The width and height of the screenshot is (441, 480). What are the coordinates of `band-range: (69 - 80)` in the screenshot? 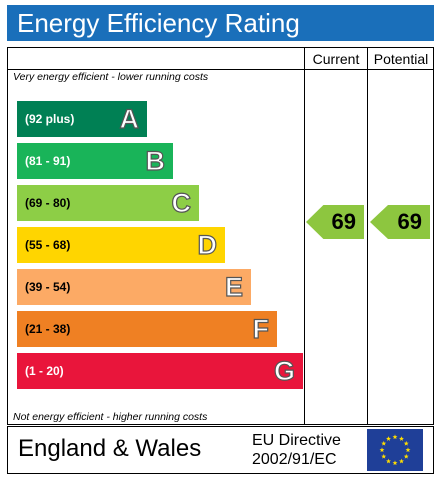 It's located at (48, 203).